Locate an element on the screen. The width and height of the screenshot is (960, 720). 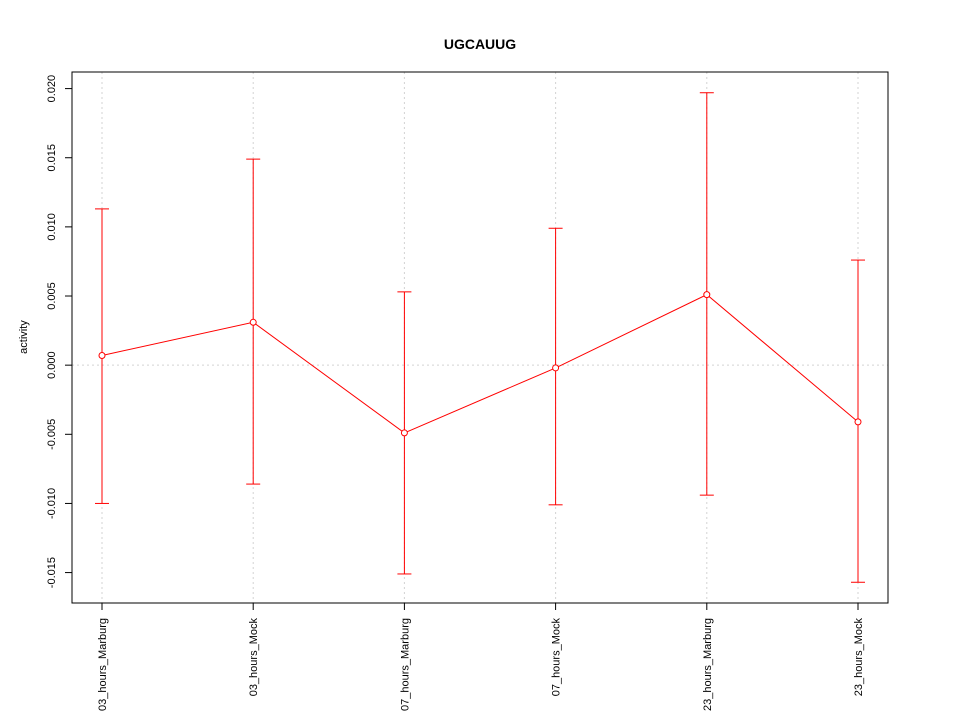
x-tick-label: 03_hours_Marburg is located at coordinates (103, 664).